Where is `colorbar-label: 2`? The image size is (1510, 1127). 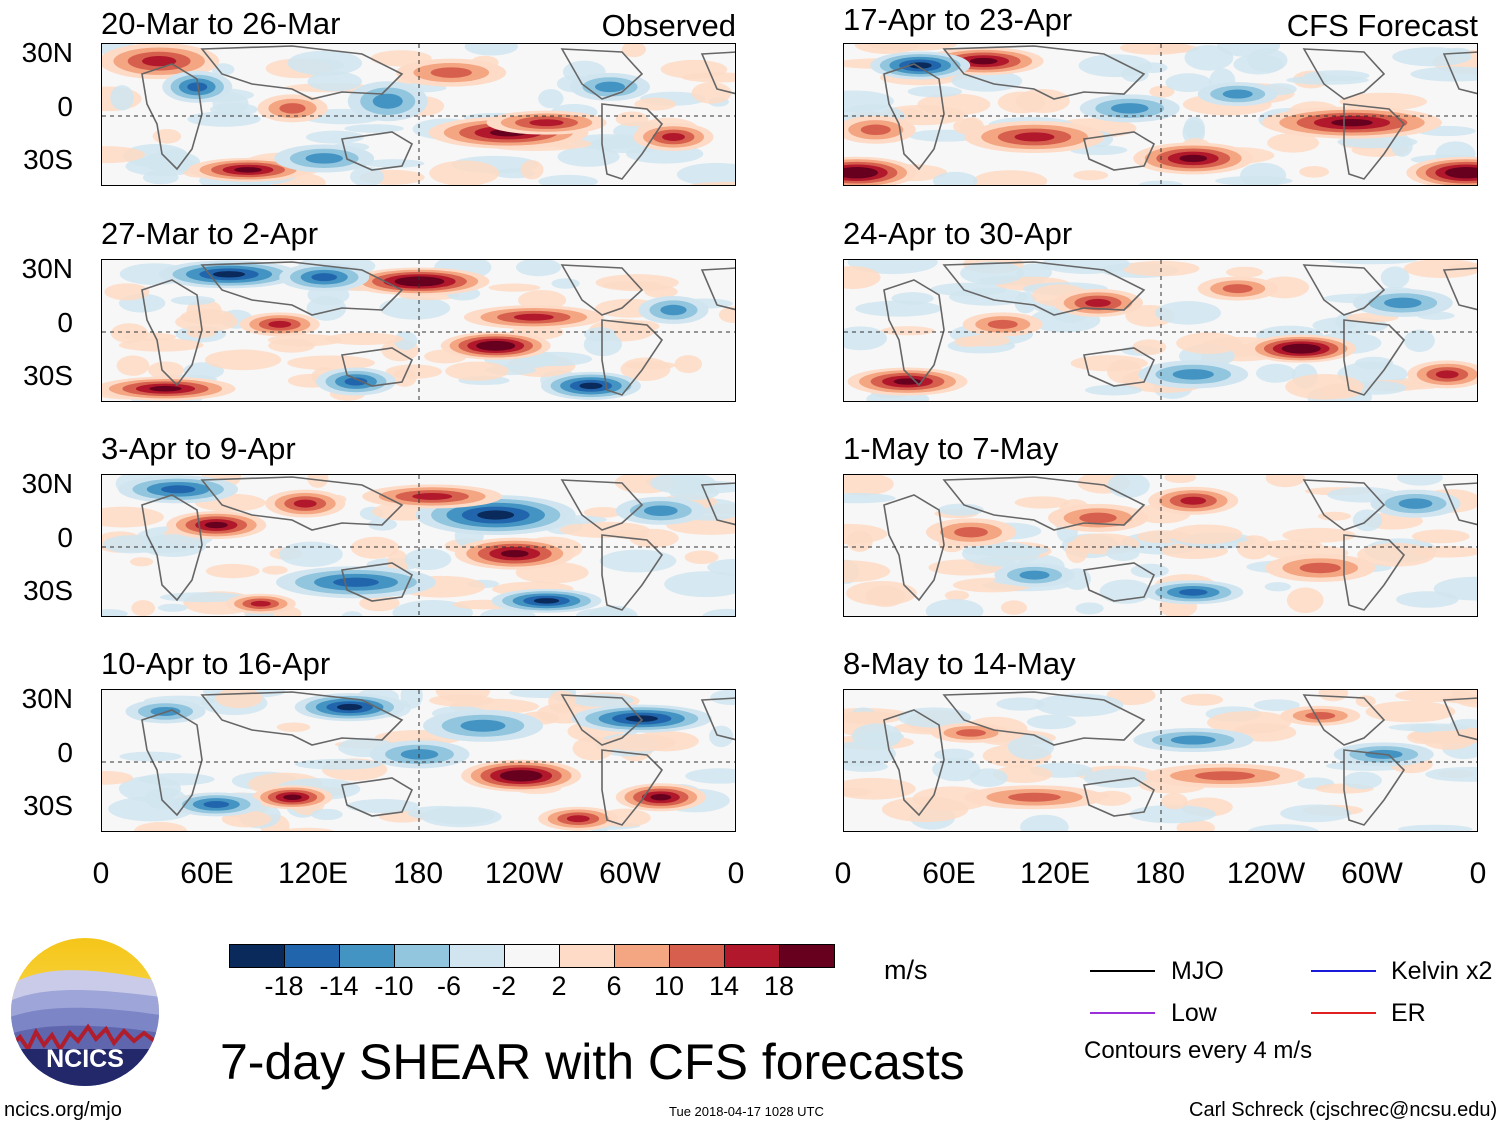
colorbar-label: 2 is located at coordinates (559, 986).